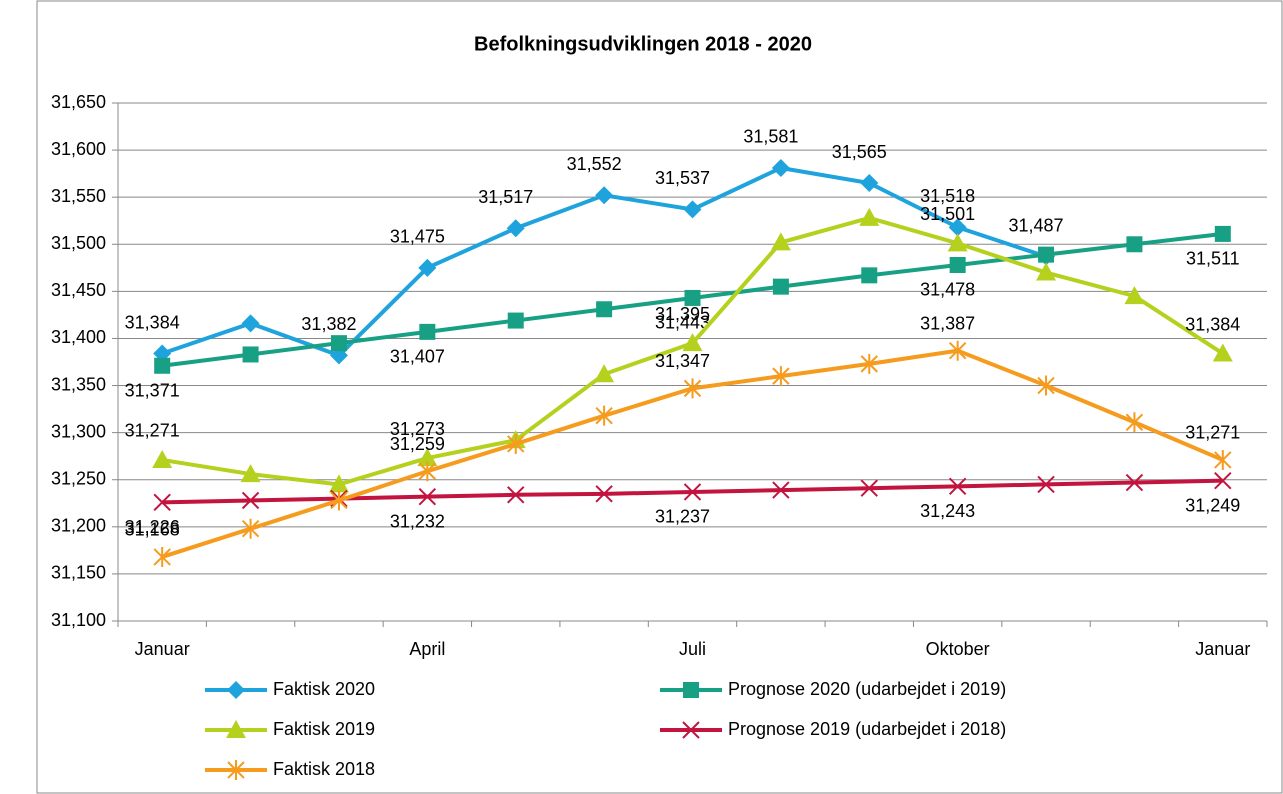  What do you see at coordinates (594, 164) in the screenshot?
I see `data-label: 31,552` at bounding box center [594, 164].